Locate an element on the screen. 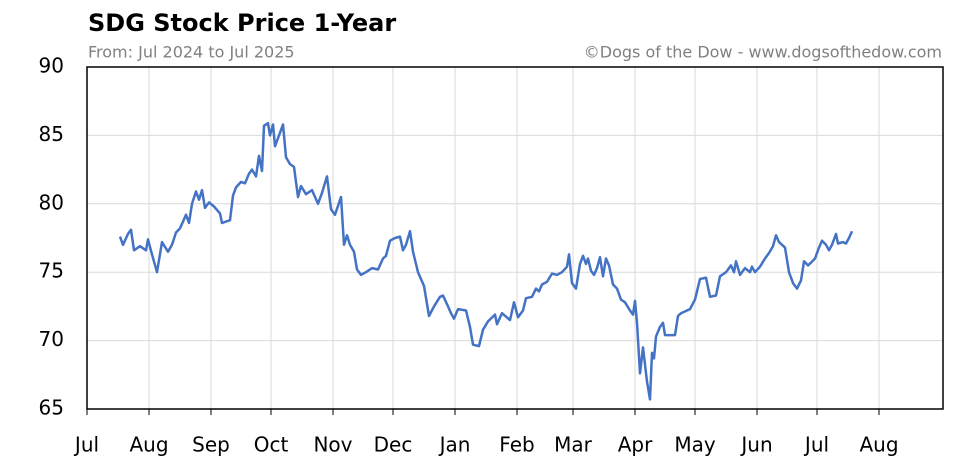 Image resolution: width=958 pixels, height=465 pixels. x-tick-label: Jun is located at coordinates (755, 445).